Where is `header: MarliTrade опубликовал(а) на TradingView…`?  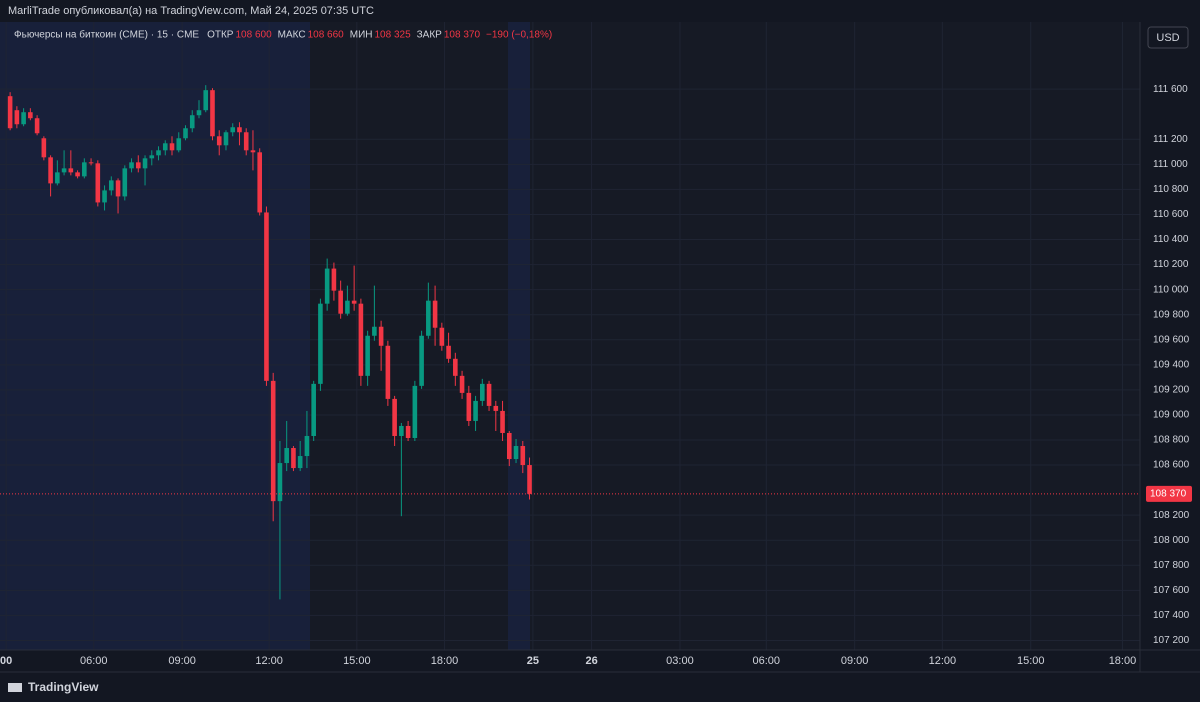 header: MarliTrade опубликовал(а) на TradingView… is located at coordinates (191, 11).